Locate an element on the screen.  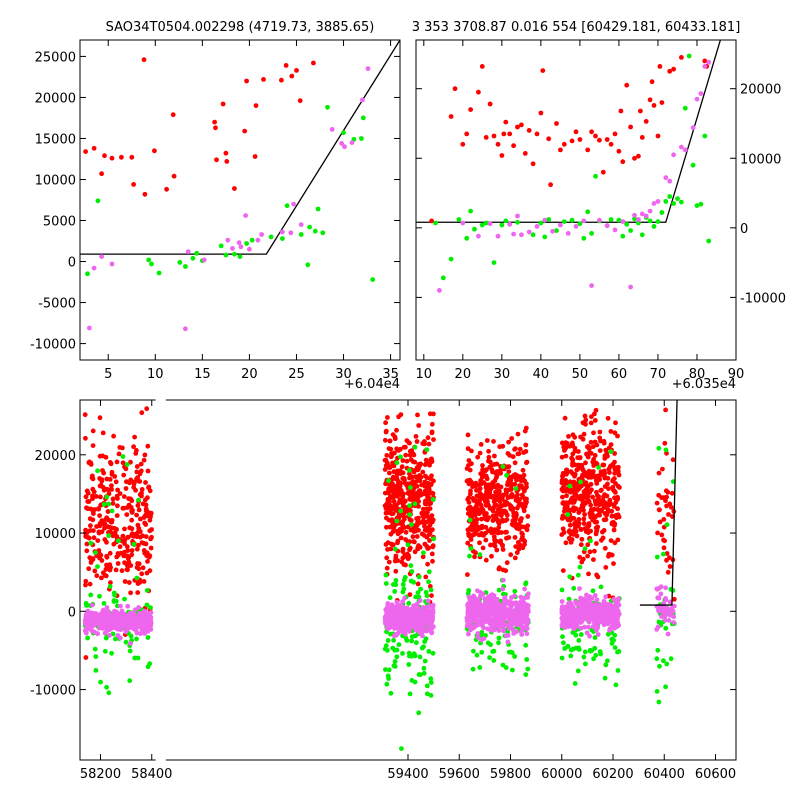
panel-top-right-x-tick-label: 40 is located at coordinates (541, 374).